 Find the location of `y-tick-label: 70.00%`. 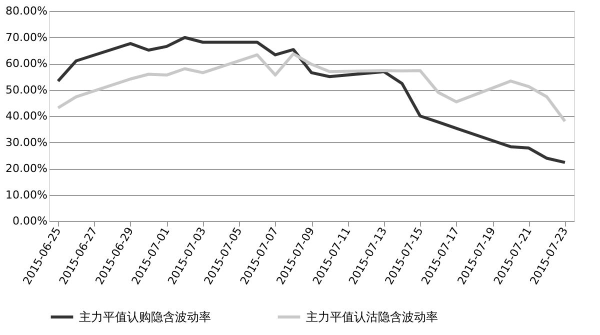

y-tick-label: 70.00% is located at coordinates (27, 37).